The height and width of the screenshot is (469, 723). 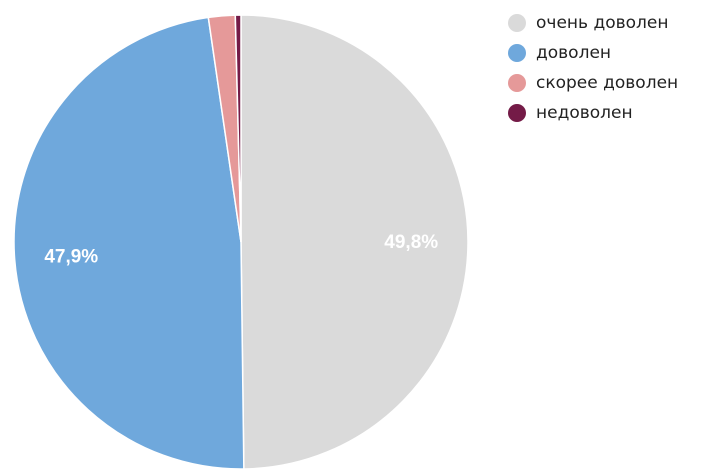 I want to click on legend-label-3: недоволен, so click(x=584, y=113).